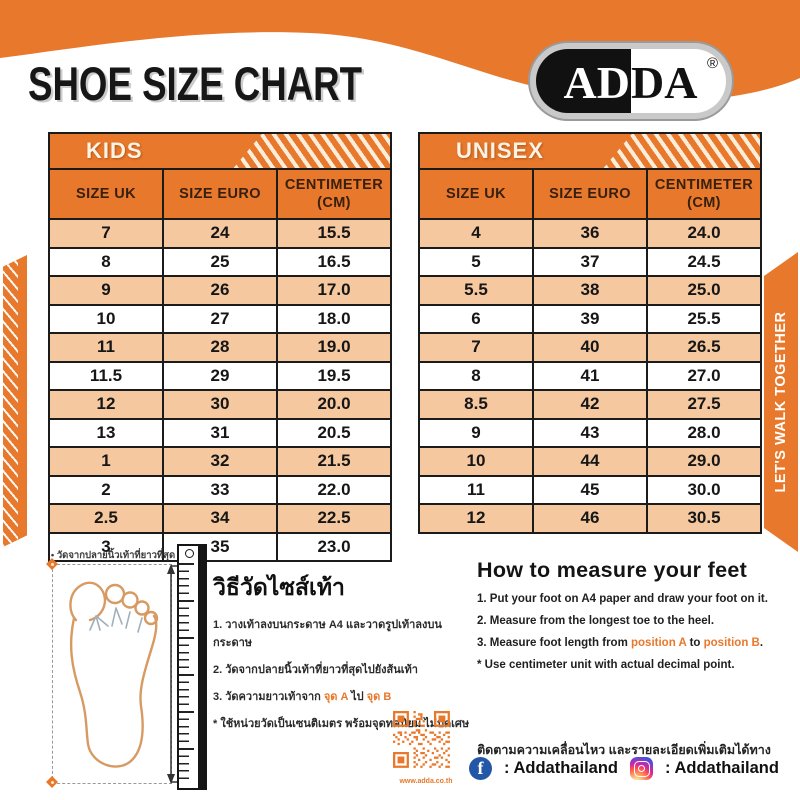 Image resolution: width=800 pixels, height=800 pixels. What do you see at coordinates (590, 347) in the screenshot?
I see `size-cell: 40` at bounding box center [590, 347].